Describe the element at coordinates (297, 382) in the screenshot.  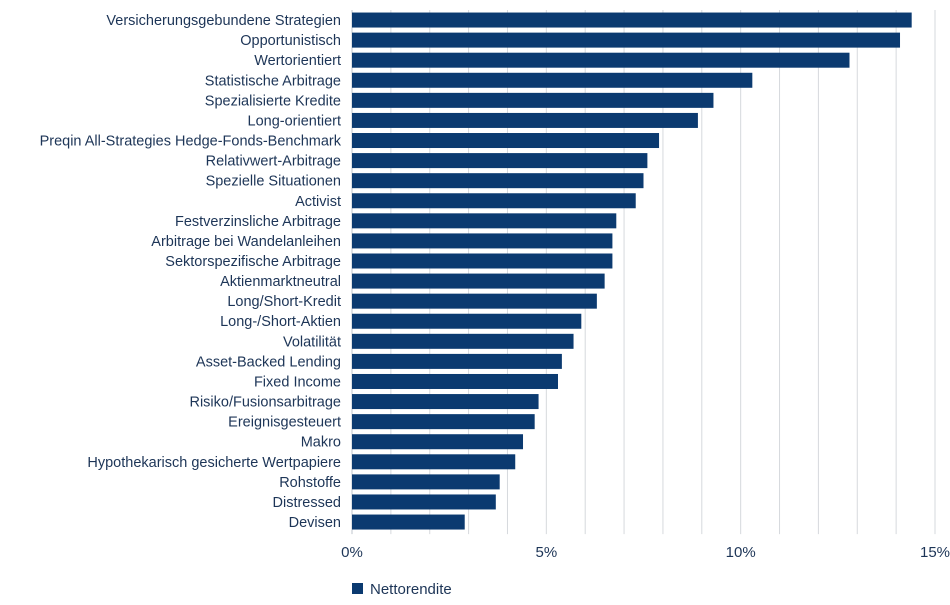
I see `category-label: Fixed Income` at that location.